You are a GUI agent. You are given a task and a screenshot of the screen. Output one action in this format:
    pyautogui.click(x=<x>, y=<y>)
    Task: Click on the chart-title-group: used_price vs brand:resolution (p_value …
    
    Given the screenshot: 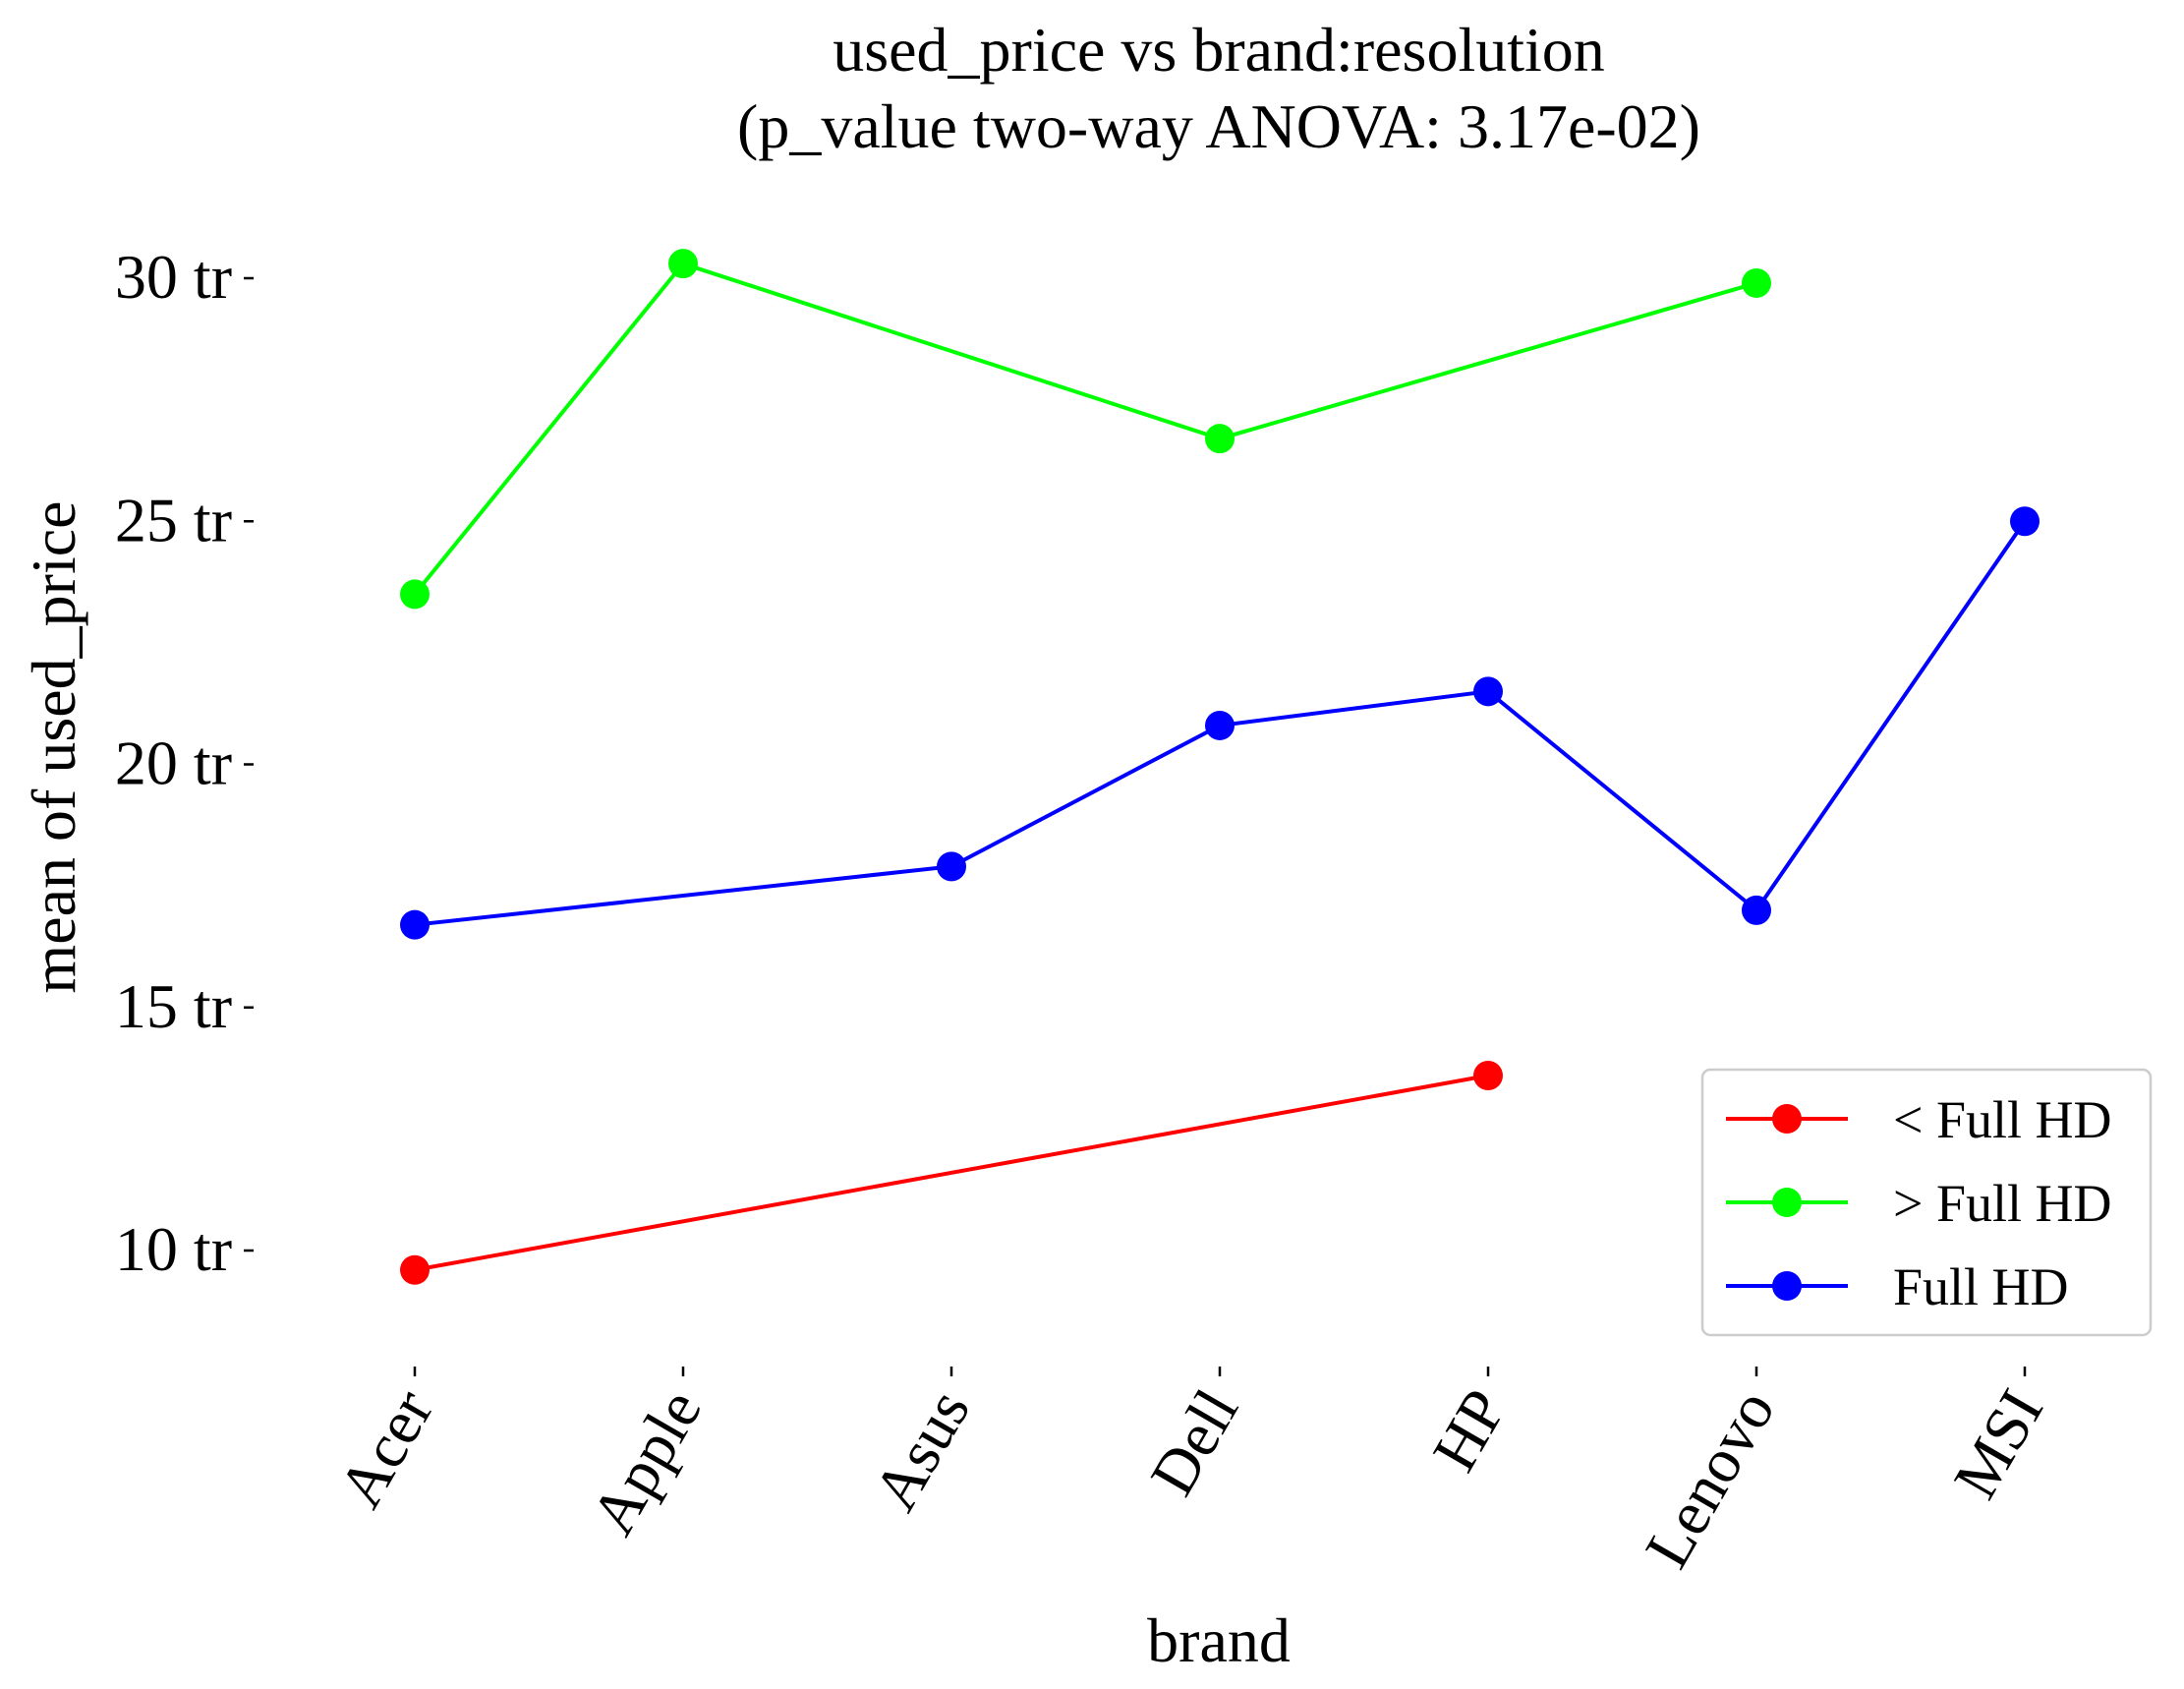 What is the action you would take?
    pyautogui.click(x=1218, y=88)
    